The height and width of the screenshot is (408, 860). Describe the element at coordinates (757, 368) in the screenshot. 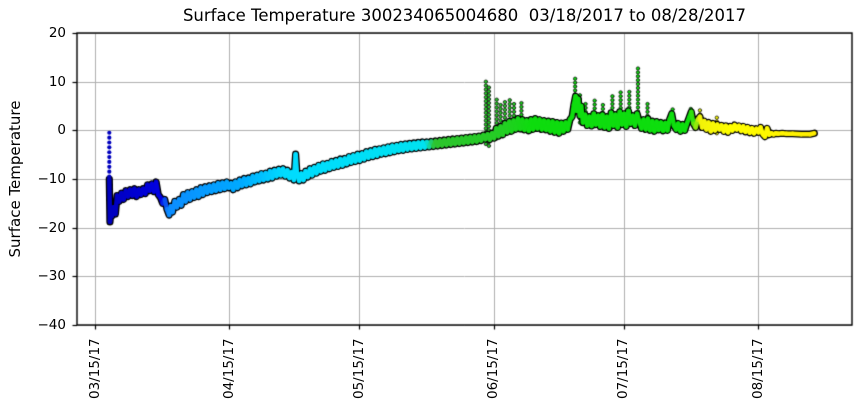

I see `x-tick-label: 08/15/17` at that location.